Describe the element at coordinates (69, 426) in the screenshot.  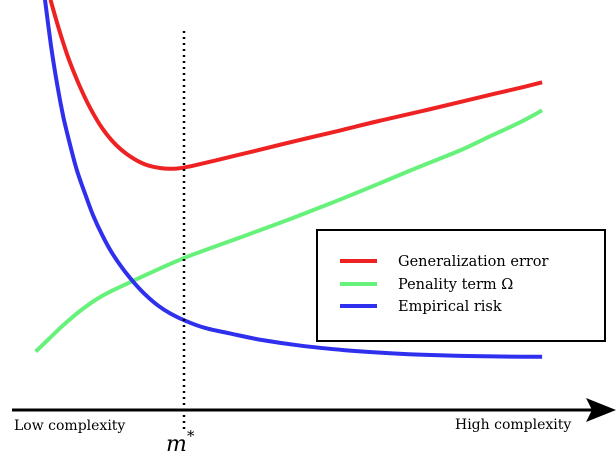
I see `x-axis-low-label: Low complexity` at that location.